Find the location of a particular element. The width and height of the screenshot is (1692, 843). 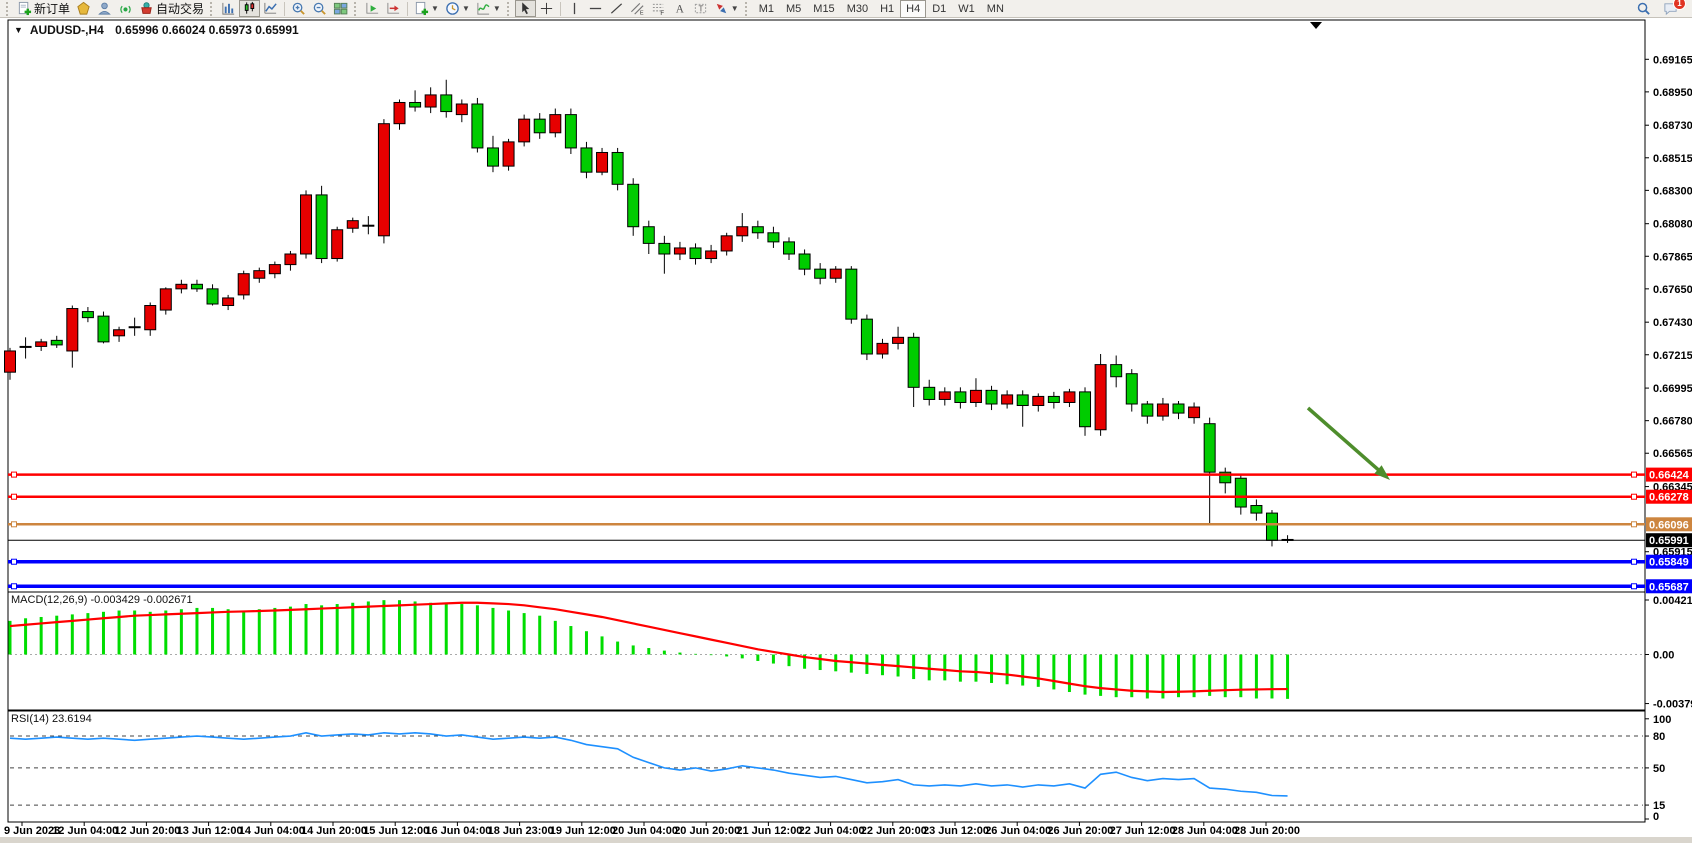

svg-text: 0.65849 is located at coordinates (1669, 563).